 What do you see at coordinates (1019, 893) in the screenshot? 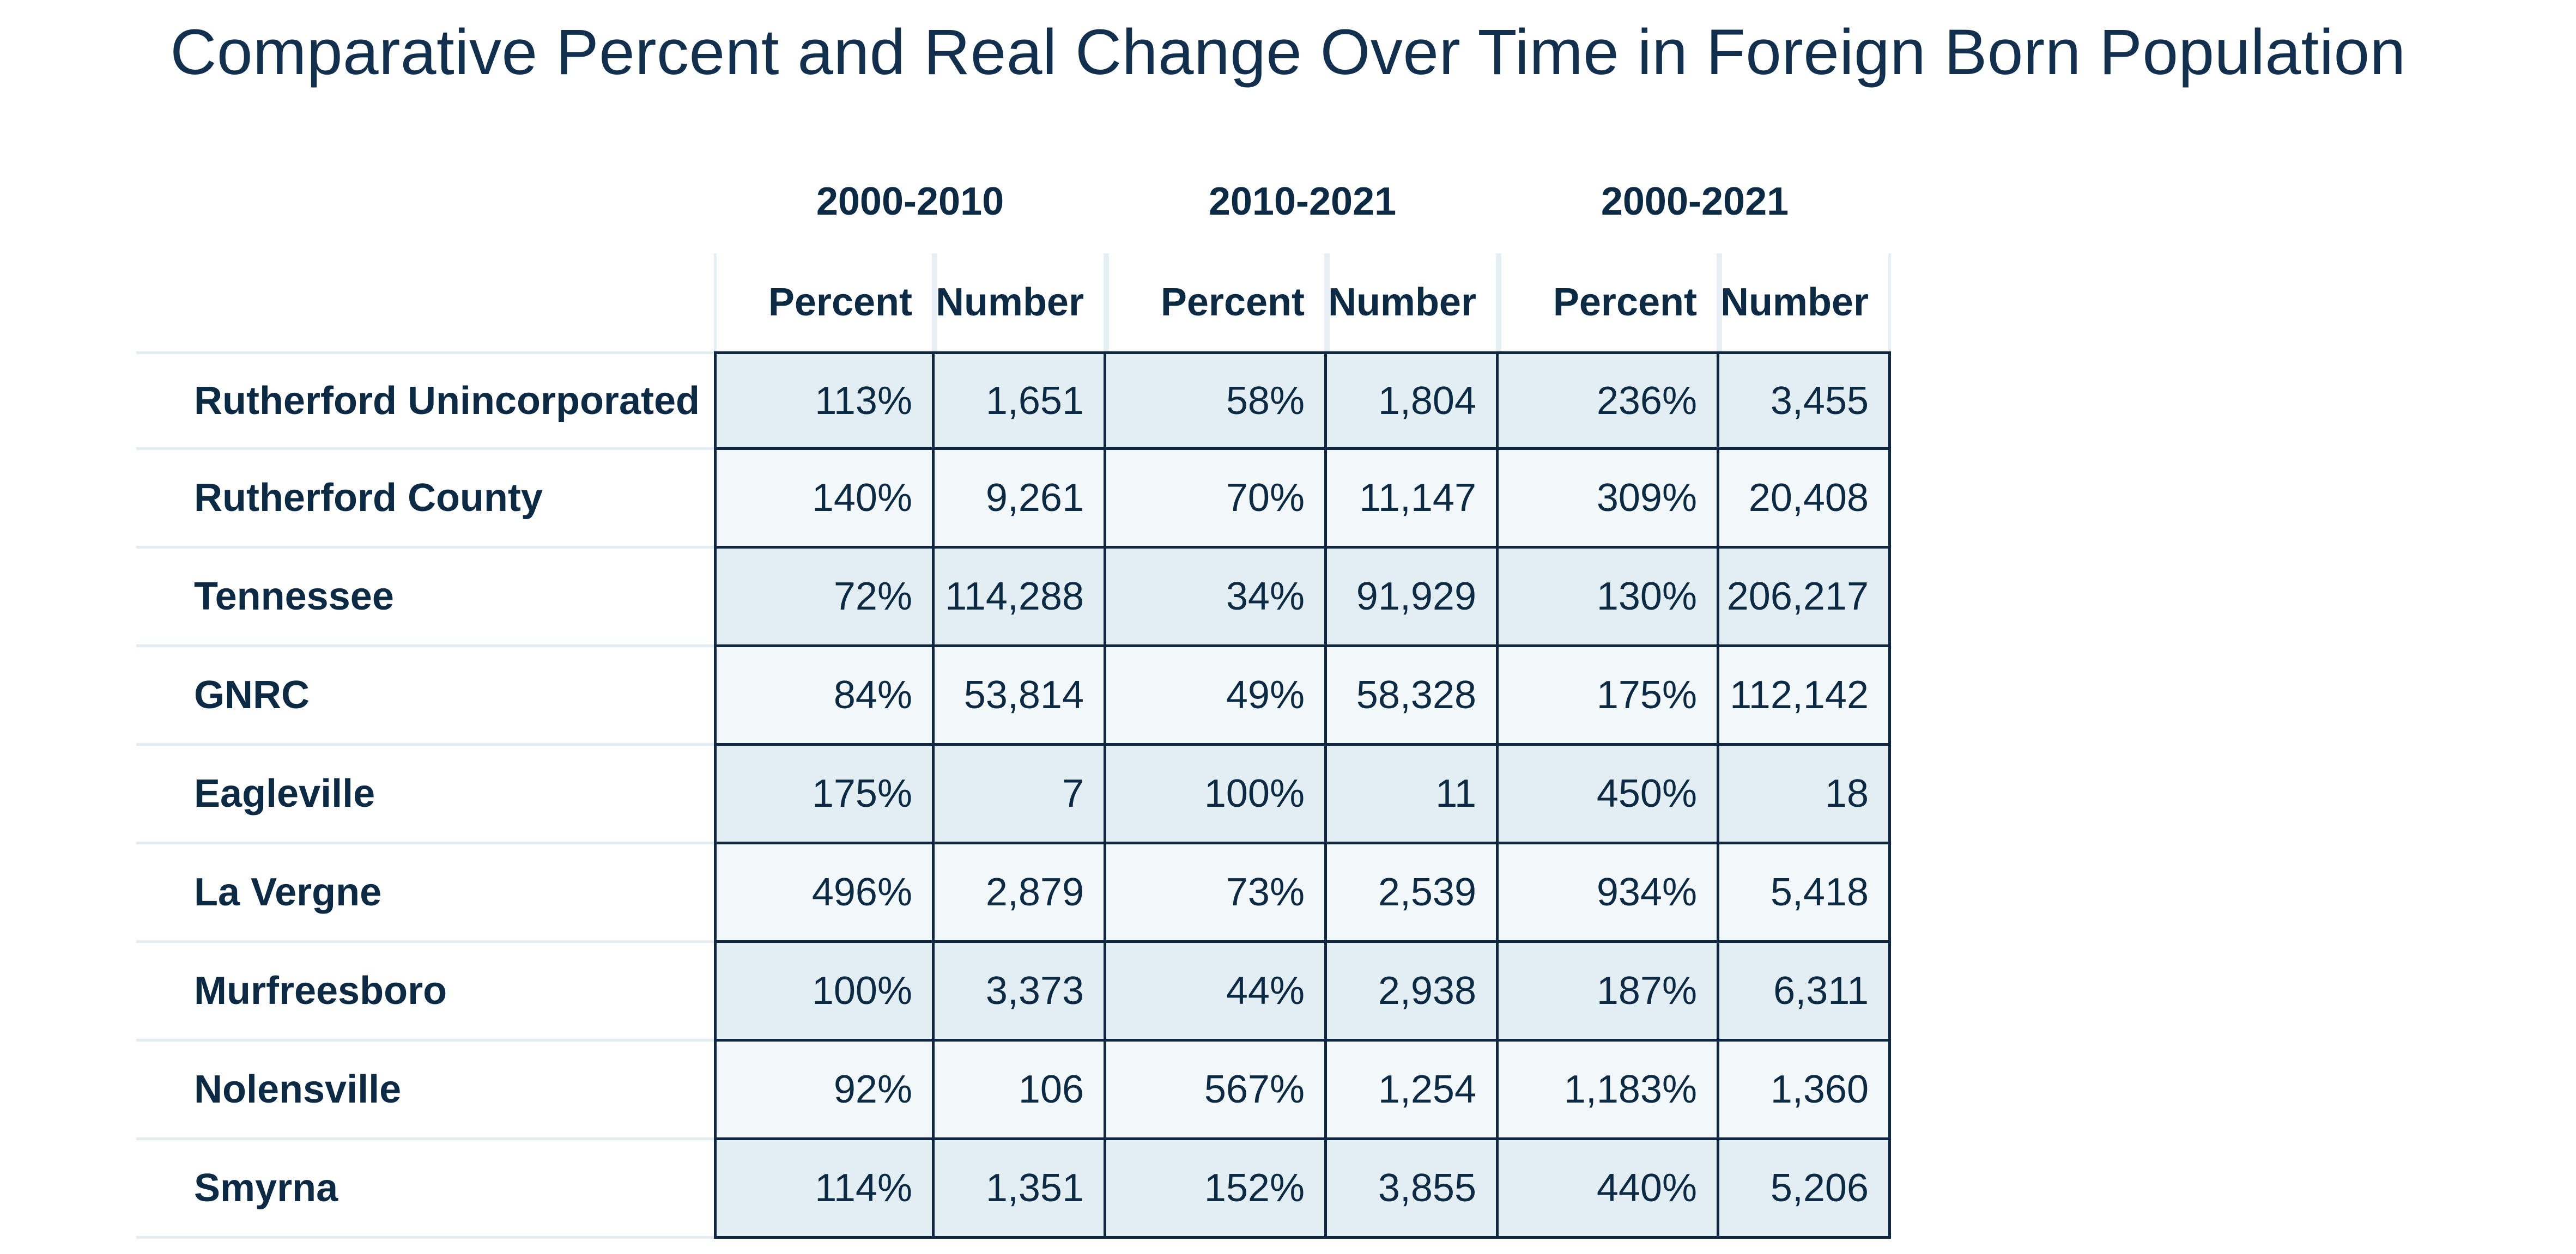
I see `table-cell: 2,879` at bounding box center [1019, 893].